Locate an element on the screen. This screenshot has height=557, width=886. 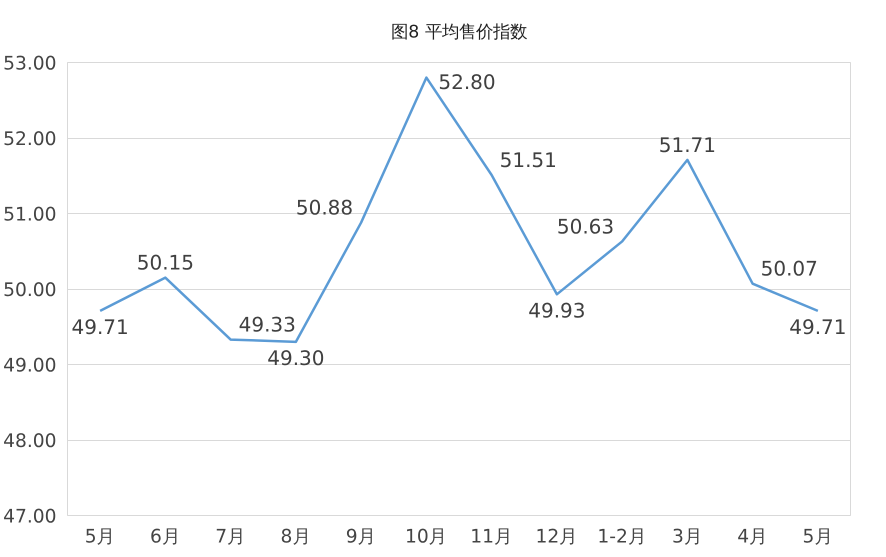
x-tick-label: 7月 is located at coordinates (230, 537).